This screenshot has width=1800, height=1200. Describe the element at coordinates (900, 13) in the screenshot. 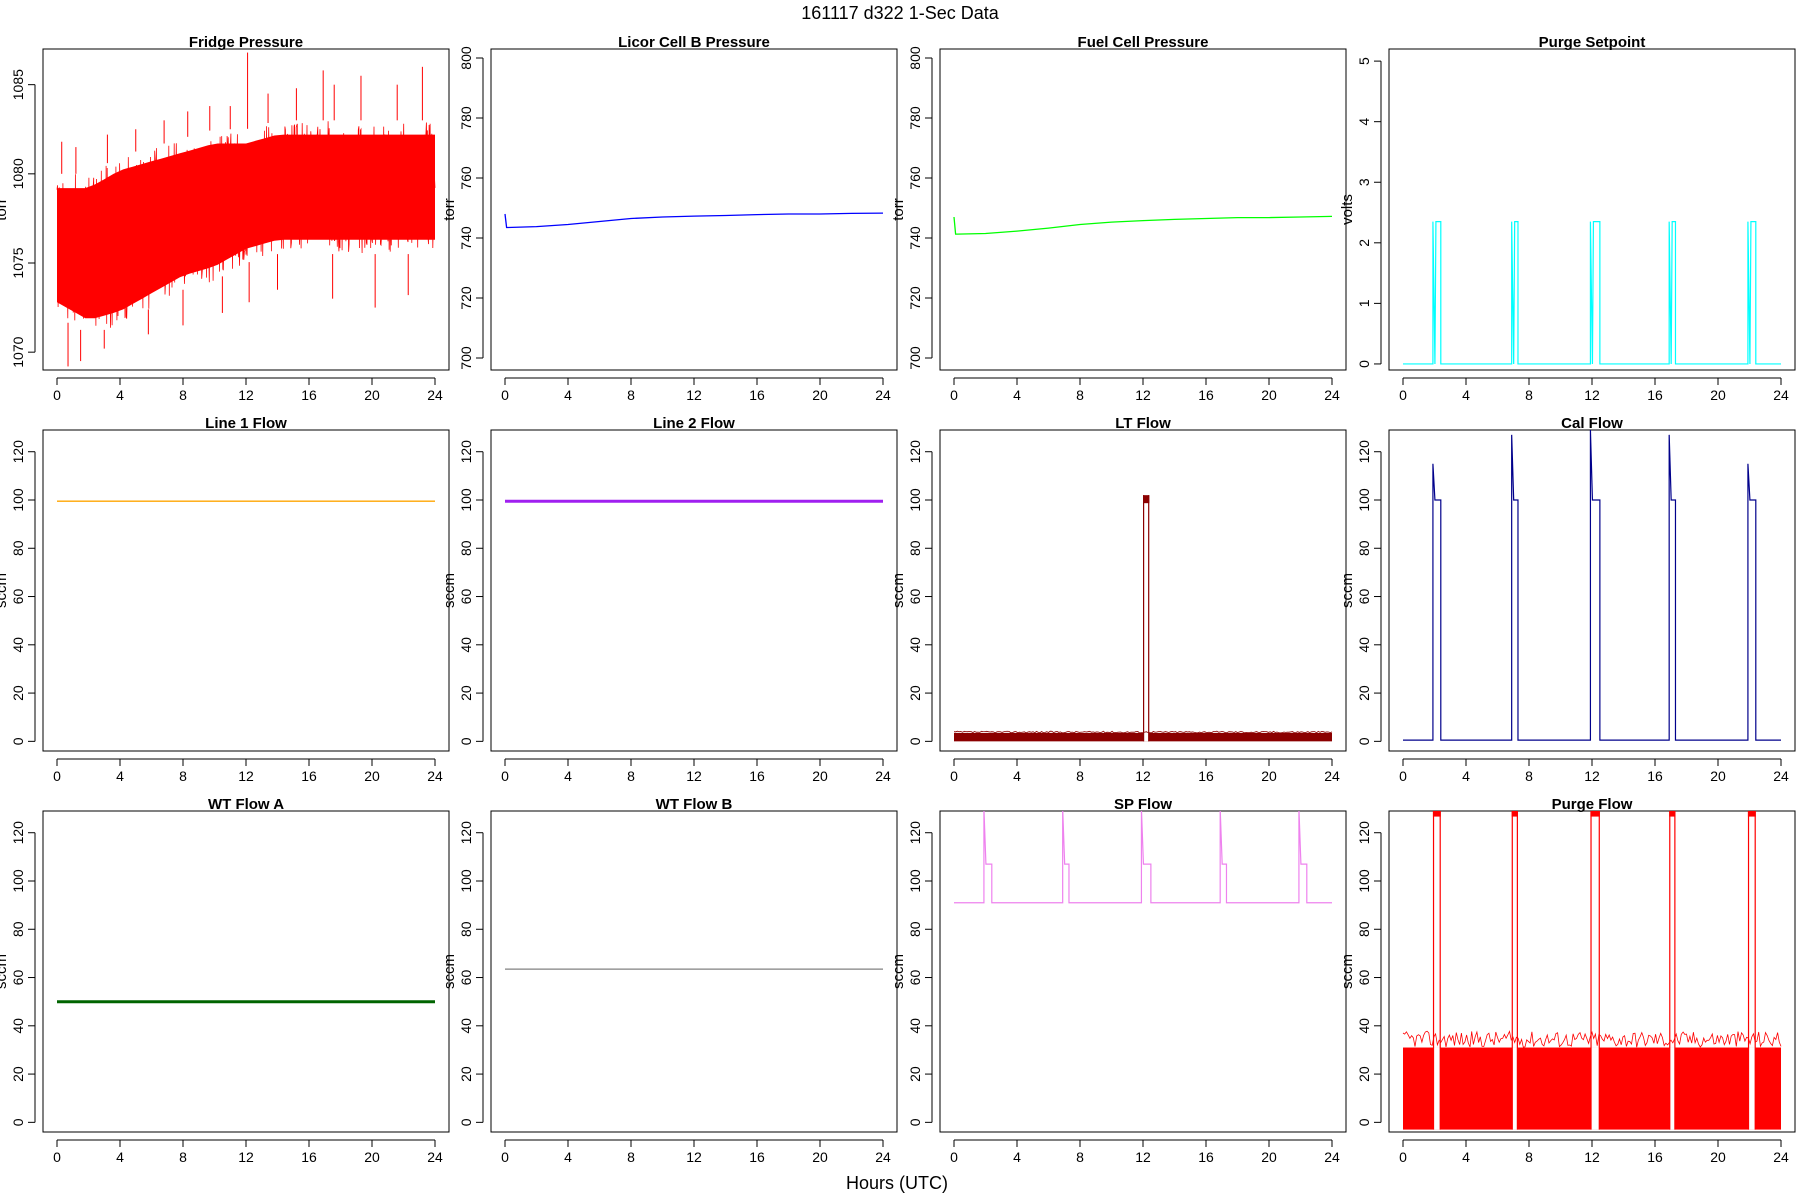

I see `figure-title: 161117 d322 1-Sec Data` at that location.